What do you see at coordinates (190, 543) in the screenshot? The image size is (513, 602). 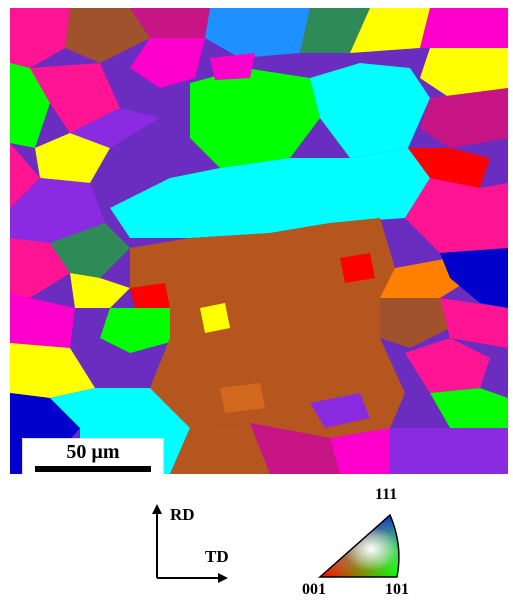 I see `axes-diagram` at bounding box center [190, 543].